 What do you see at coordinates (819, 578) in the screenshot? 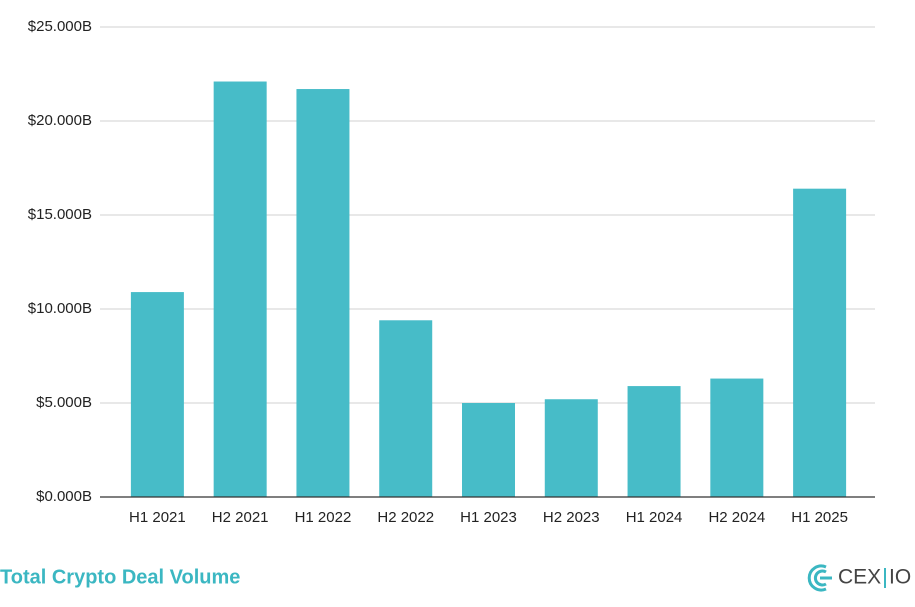
I see `logo-icon` at bounding box center [819, 578].